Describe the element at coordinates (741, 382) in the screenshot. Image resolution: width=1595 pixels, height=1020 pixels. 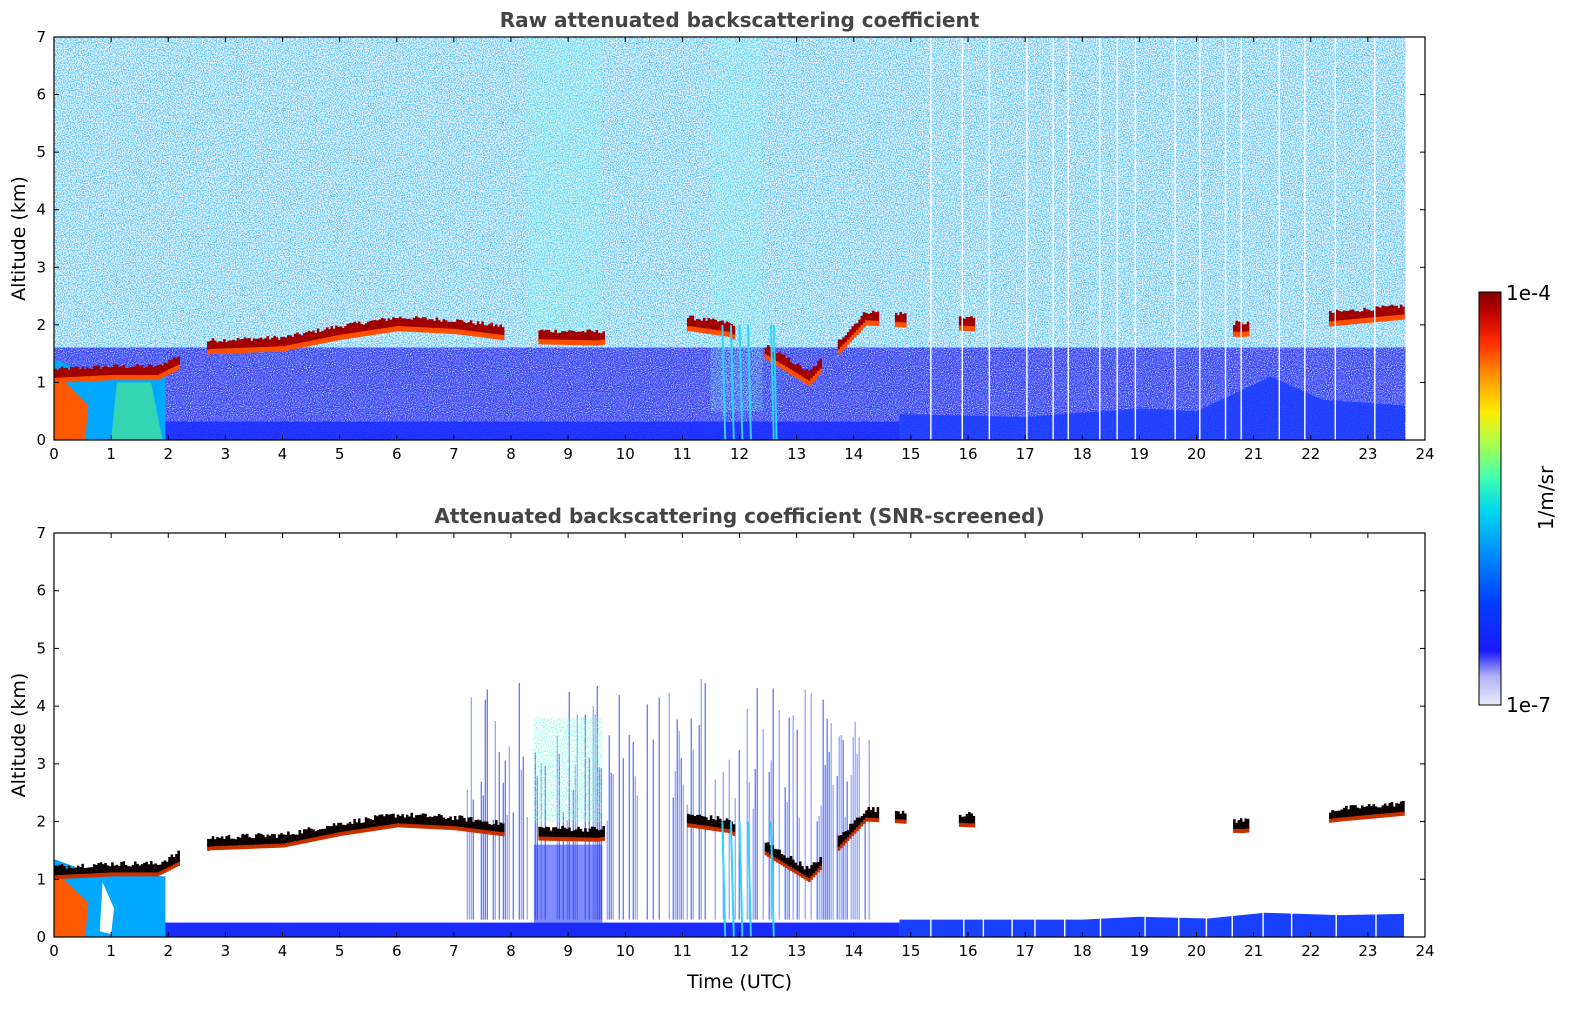
I see `top-convective-streak` at that location.